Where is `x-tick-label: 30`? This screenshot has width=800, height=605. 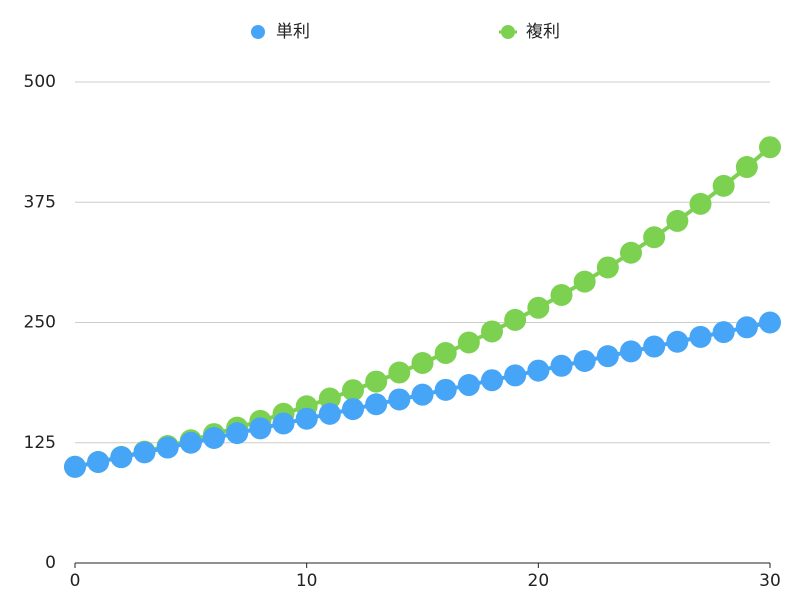 x-tick-label: 30 is located at coordinates (770, 581).